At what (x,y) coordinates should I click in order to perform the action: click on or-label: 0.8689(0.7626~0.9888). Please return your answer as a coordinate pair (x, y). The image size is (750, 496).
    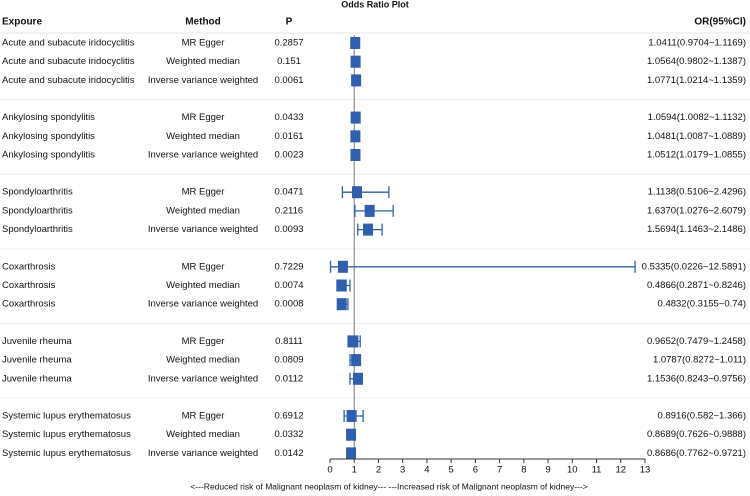
    Looking at the image, I should click on (696, 434).